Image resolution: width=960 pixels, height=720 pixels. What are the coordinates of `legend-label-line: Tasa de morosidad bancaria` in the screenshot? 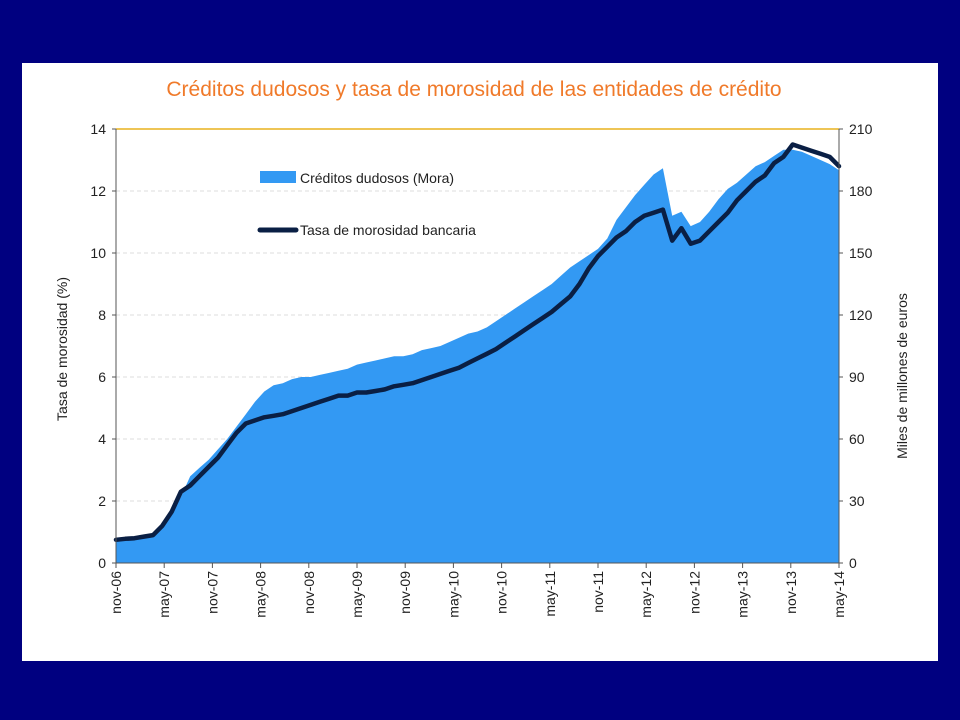 It's located at (388, 230).